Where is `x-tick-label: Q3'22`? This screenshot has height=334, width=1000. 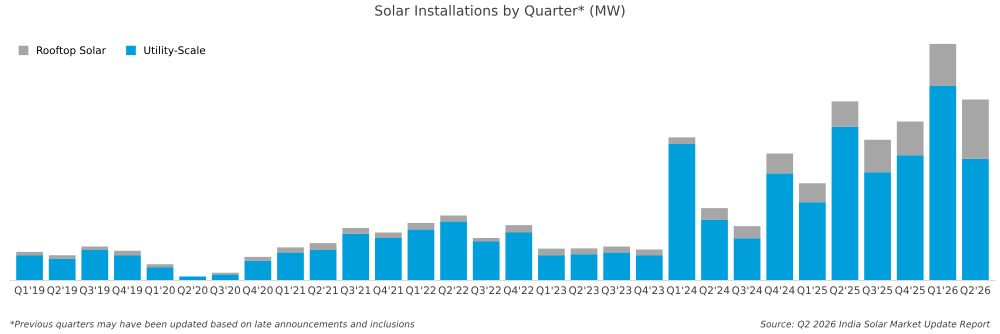
x-tick-label: Q3'22 is located at coordinates (486, 291).